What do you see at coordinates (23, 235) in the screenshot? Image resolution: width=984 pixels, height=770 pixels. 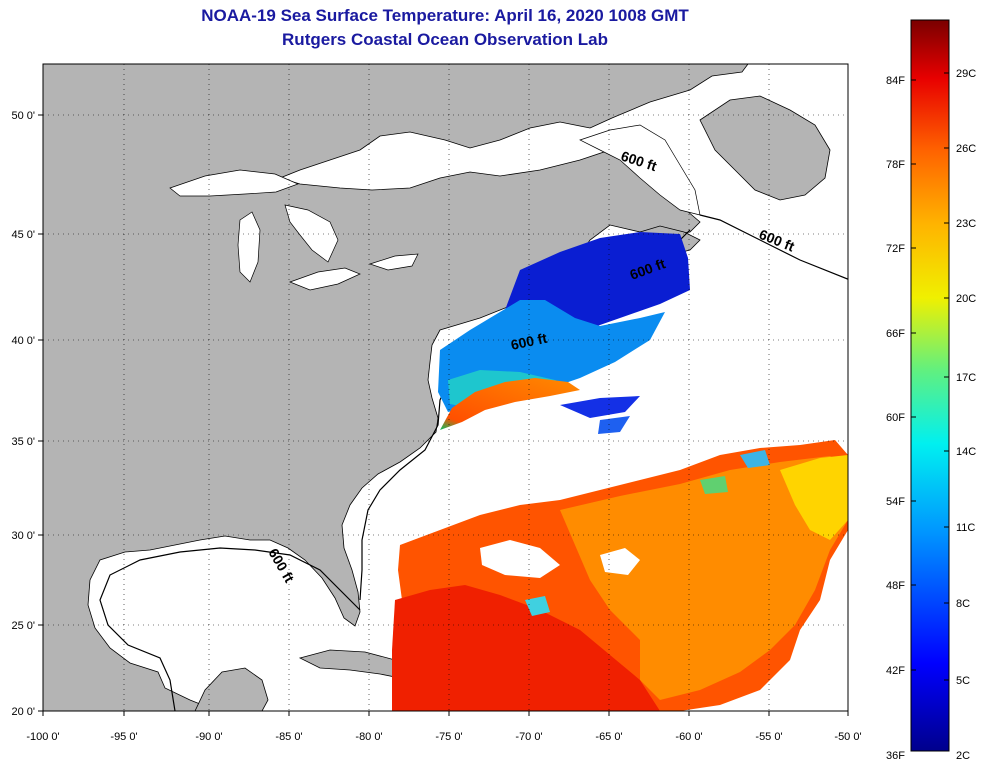 I see `lat-label: 45 0'` at bounding box center [23, 235].